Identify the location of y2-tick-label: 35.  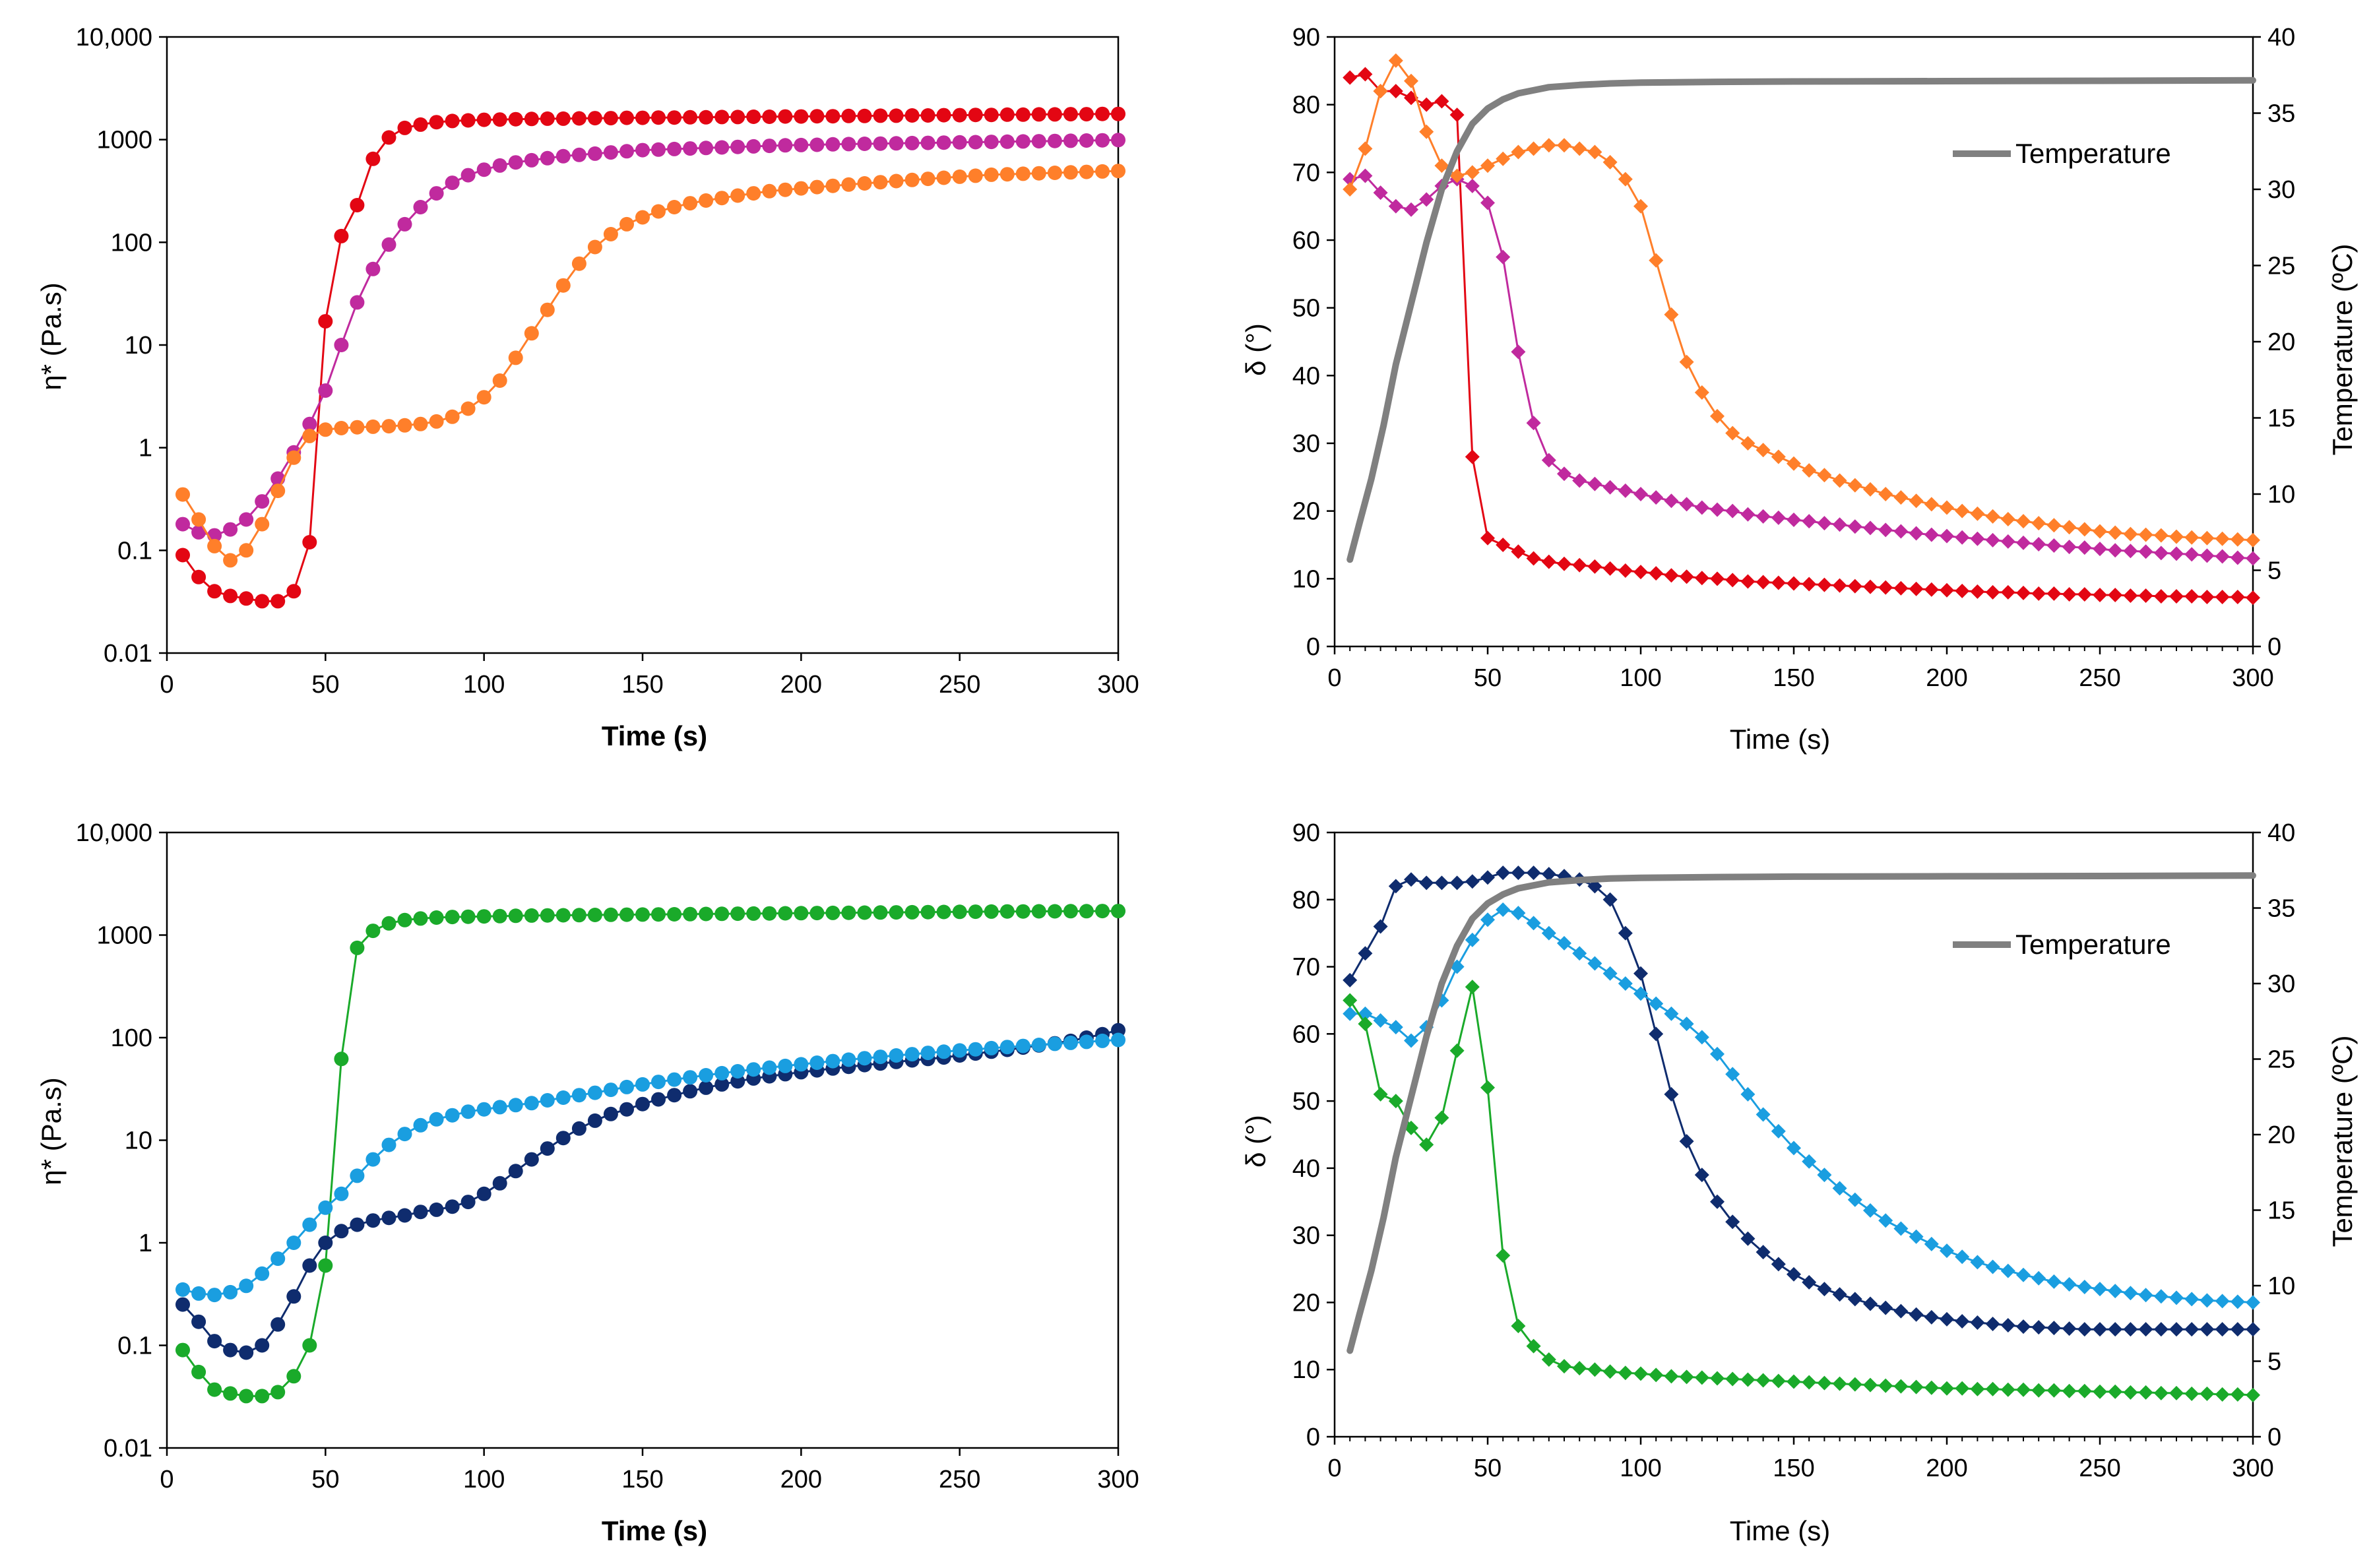
(2281, 114).